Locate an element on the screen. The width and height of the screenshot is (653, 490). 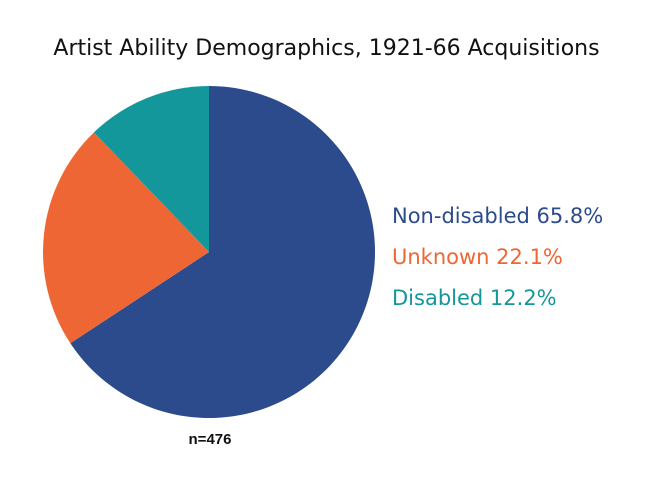
legend-item-disabled: Disabled 12.2% is located at coordinates (497, 298).